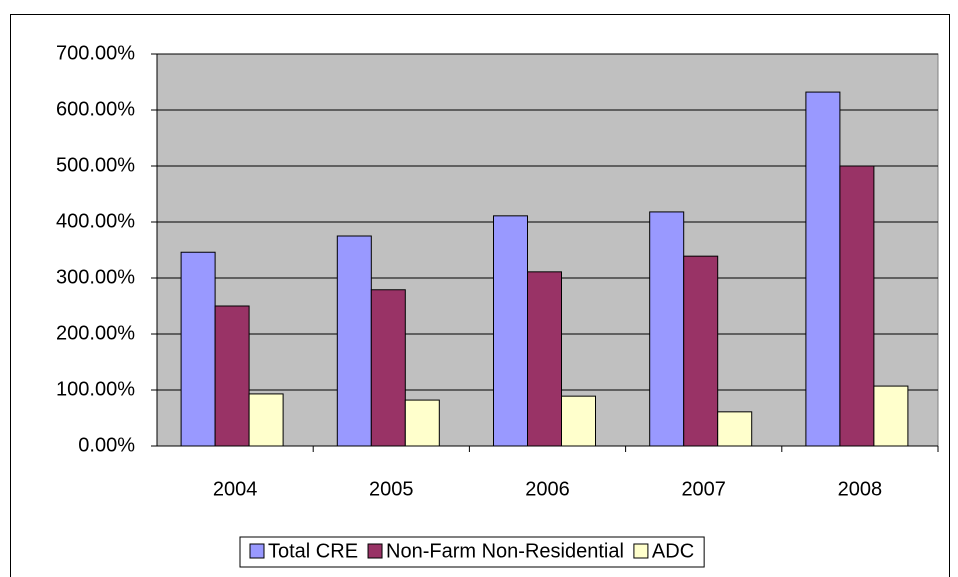 The height and width of the screenshot is (577, 958). What do you see at coordinates (505, 551) in the screenshot?
I see `legend-label: Non-Farm Non-Residential` at bounding box center [505, 551].